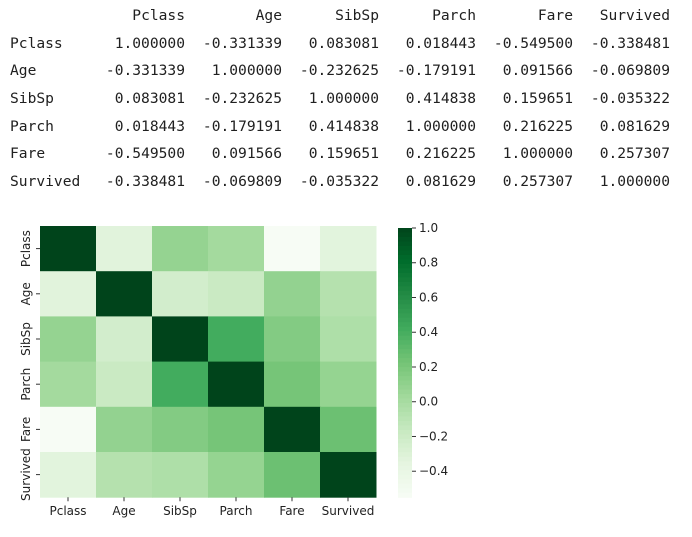  Describe the element at coordinates (158, 16) in the screenshot. I see `column-header: Pclass` at that location.